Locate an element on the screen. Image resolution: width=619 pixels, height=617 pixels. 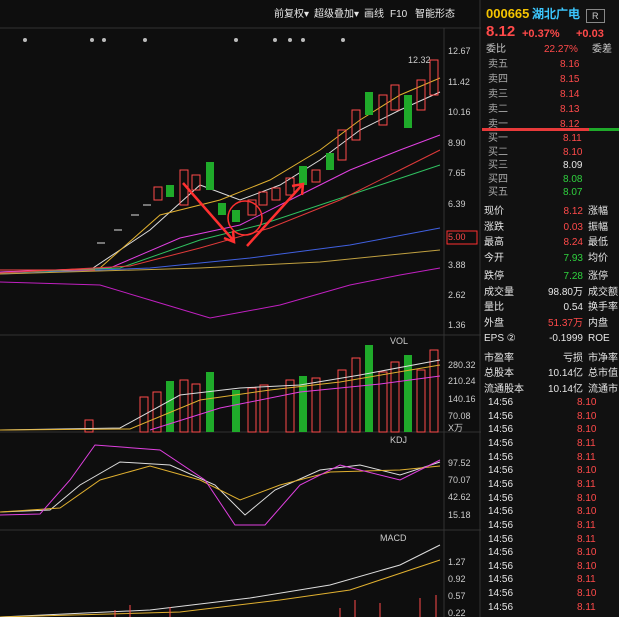
stat-label: 涨停 is located at coordinates (598, 276).